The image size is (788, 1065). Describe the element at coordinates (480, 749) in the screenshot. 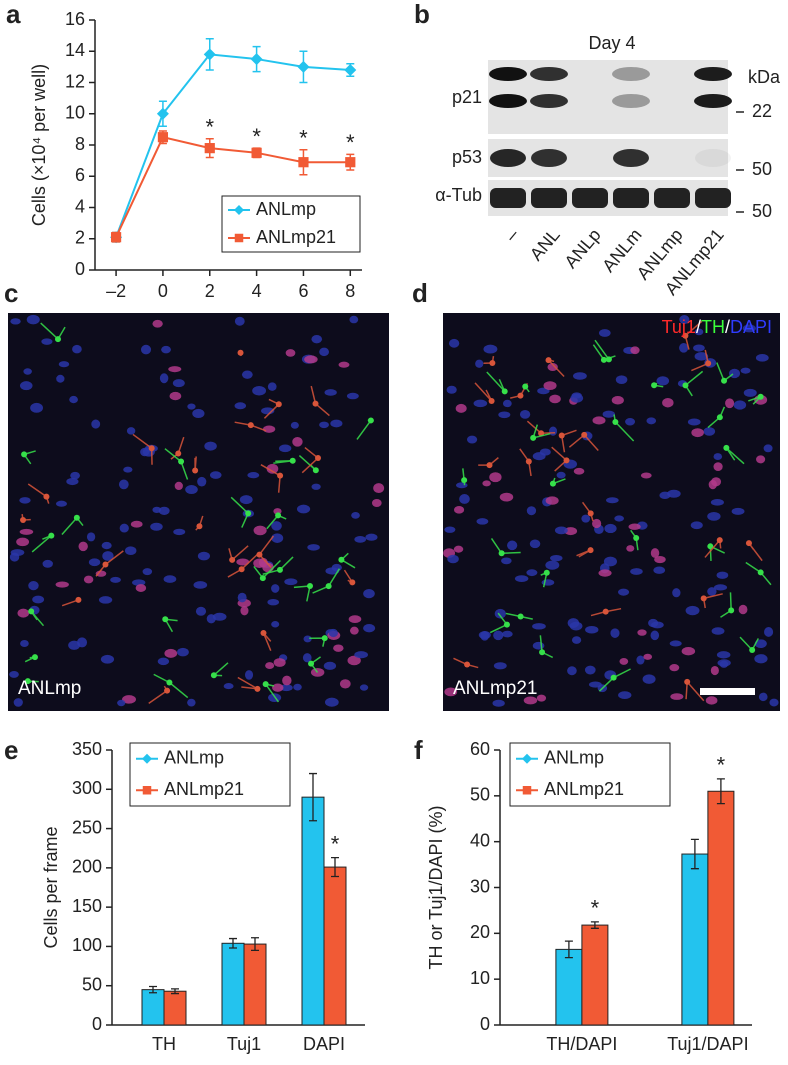

I see `y-tick-label: 60` at that location.